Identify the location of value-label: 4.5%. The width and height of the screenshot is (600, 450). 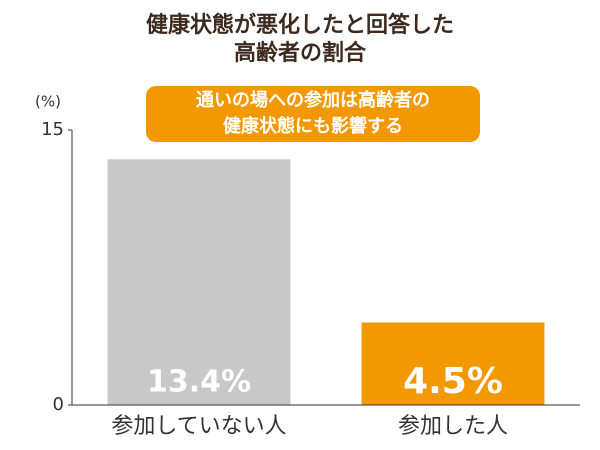
(453, 381).